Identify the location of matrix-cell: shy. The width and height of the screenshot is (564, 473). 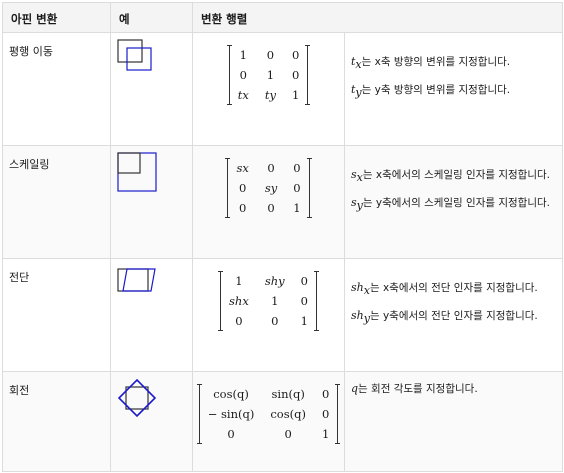
(274, 281).